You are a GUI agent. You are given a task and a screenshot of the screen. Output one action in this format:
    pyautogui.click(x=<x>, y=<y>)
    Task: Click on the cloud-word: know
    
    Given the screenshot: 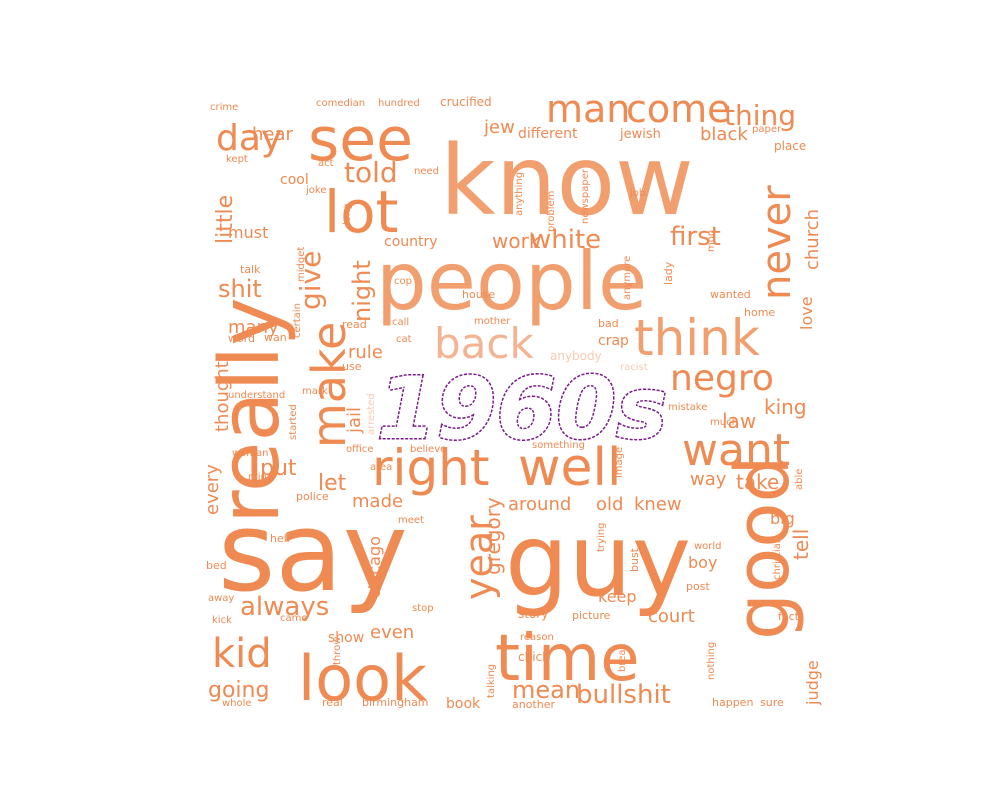 What is the action you would take?
    pyautogui.click(x=567, y=181)
    